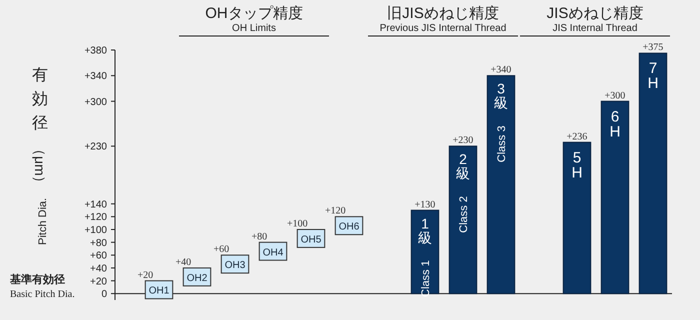 This screenshot has width=700, height=320. I want to click on x-tick-label: 7H, so click(653, 76).